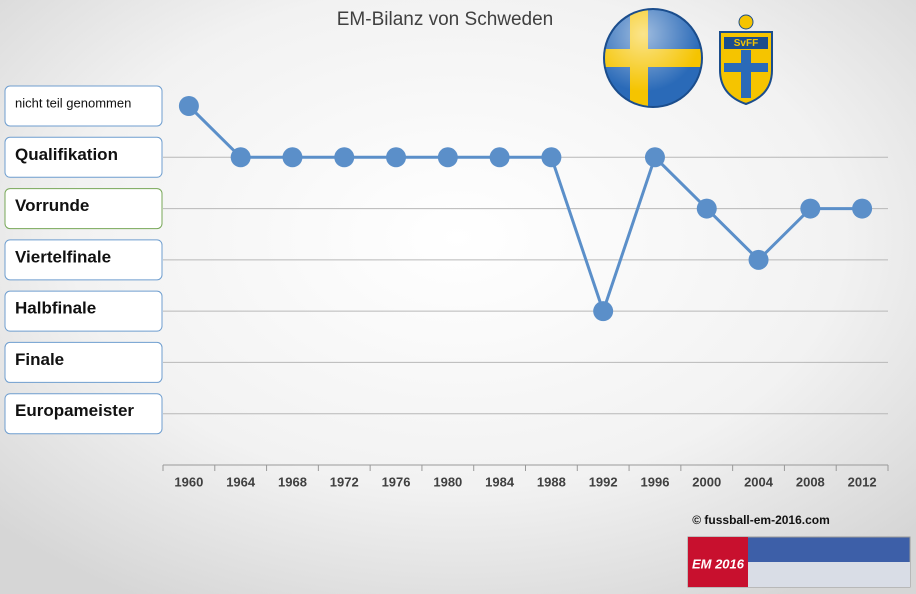  What do you see at coordinates (447, 481) in the screenshot?
I see `x-tick-label: 1980` at bounding box center [447, 481].